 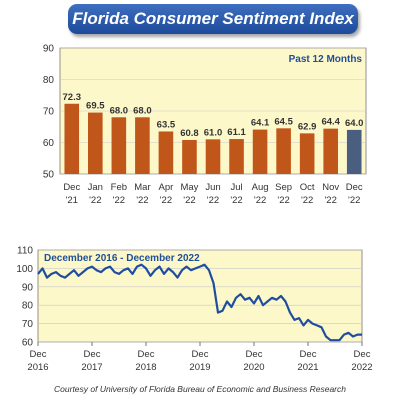 I want to click on x-tick-label: Jan, so click(x=95, y=187).